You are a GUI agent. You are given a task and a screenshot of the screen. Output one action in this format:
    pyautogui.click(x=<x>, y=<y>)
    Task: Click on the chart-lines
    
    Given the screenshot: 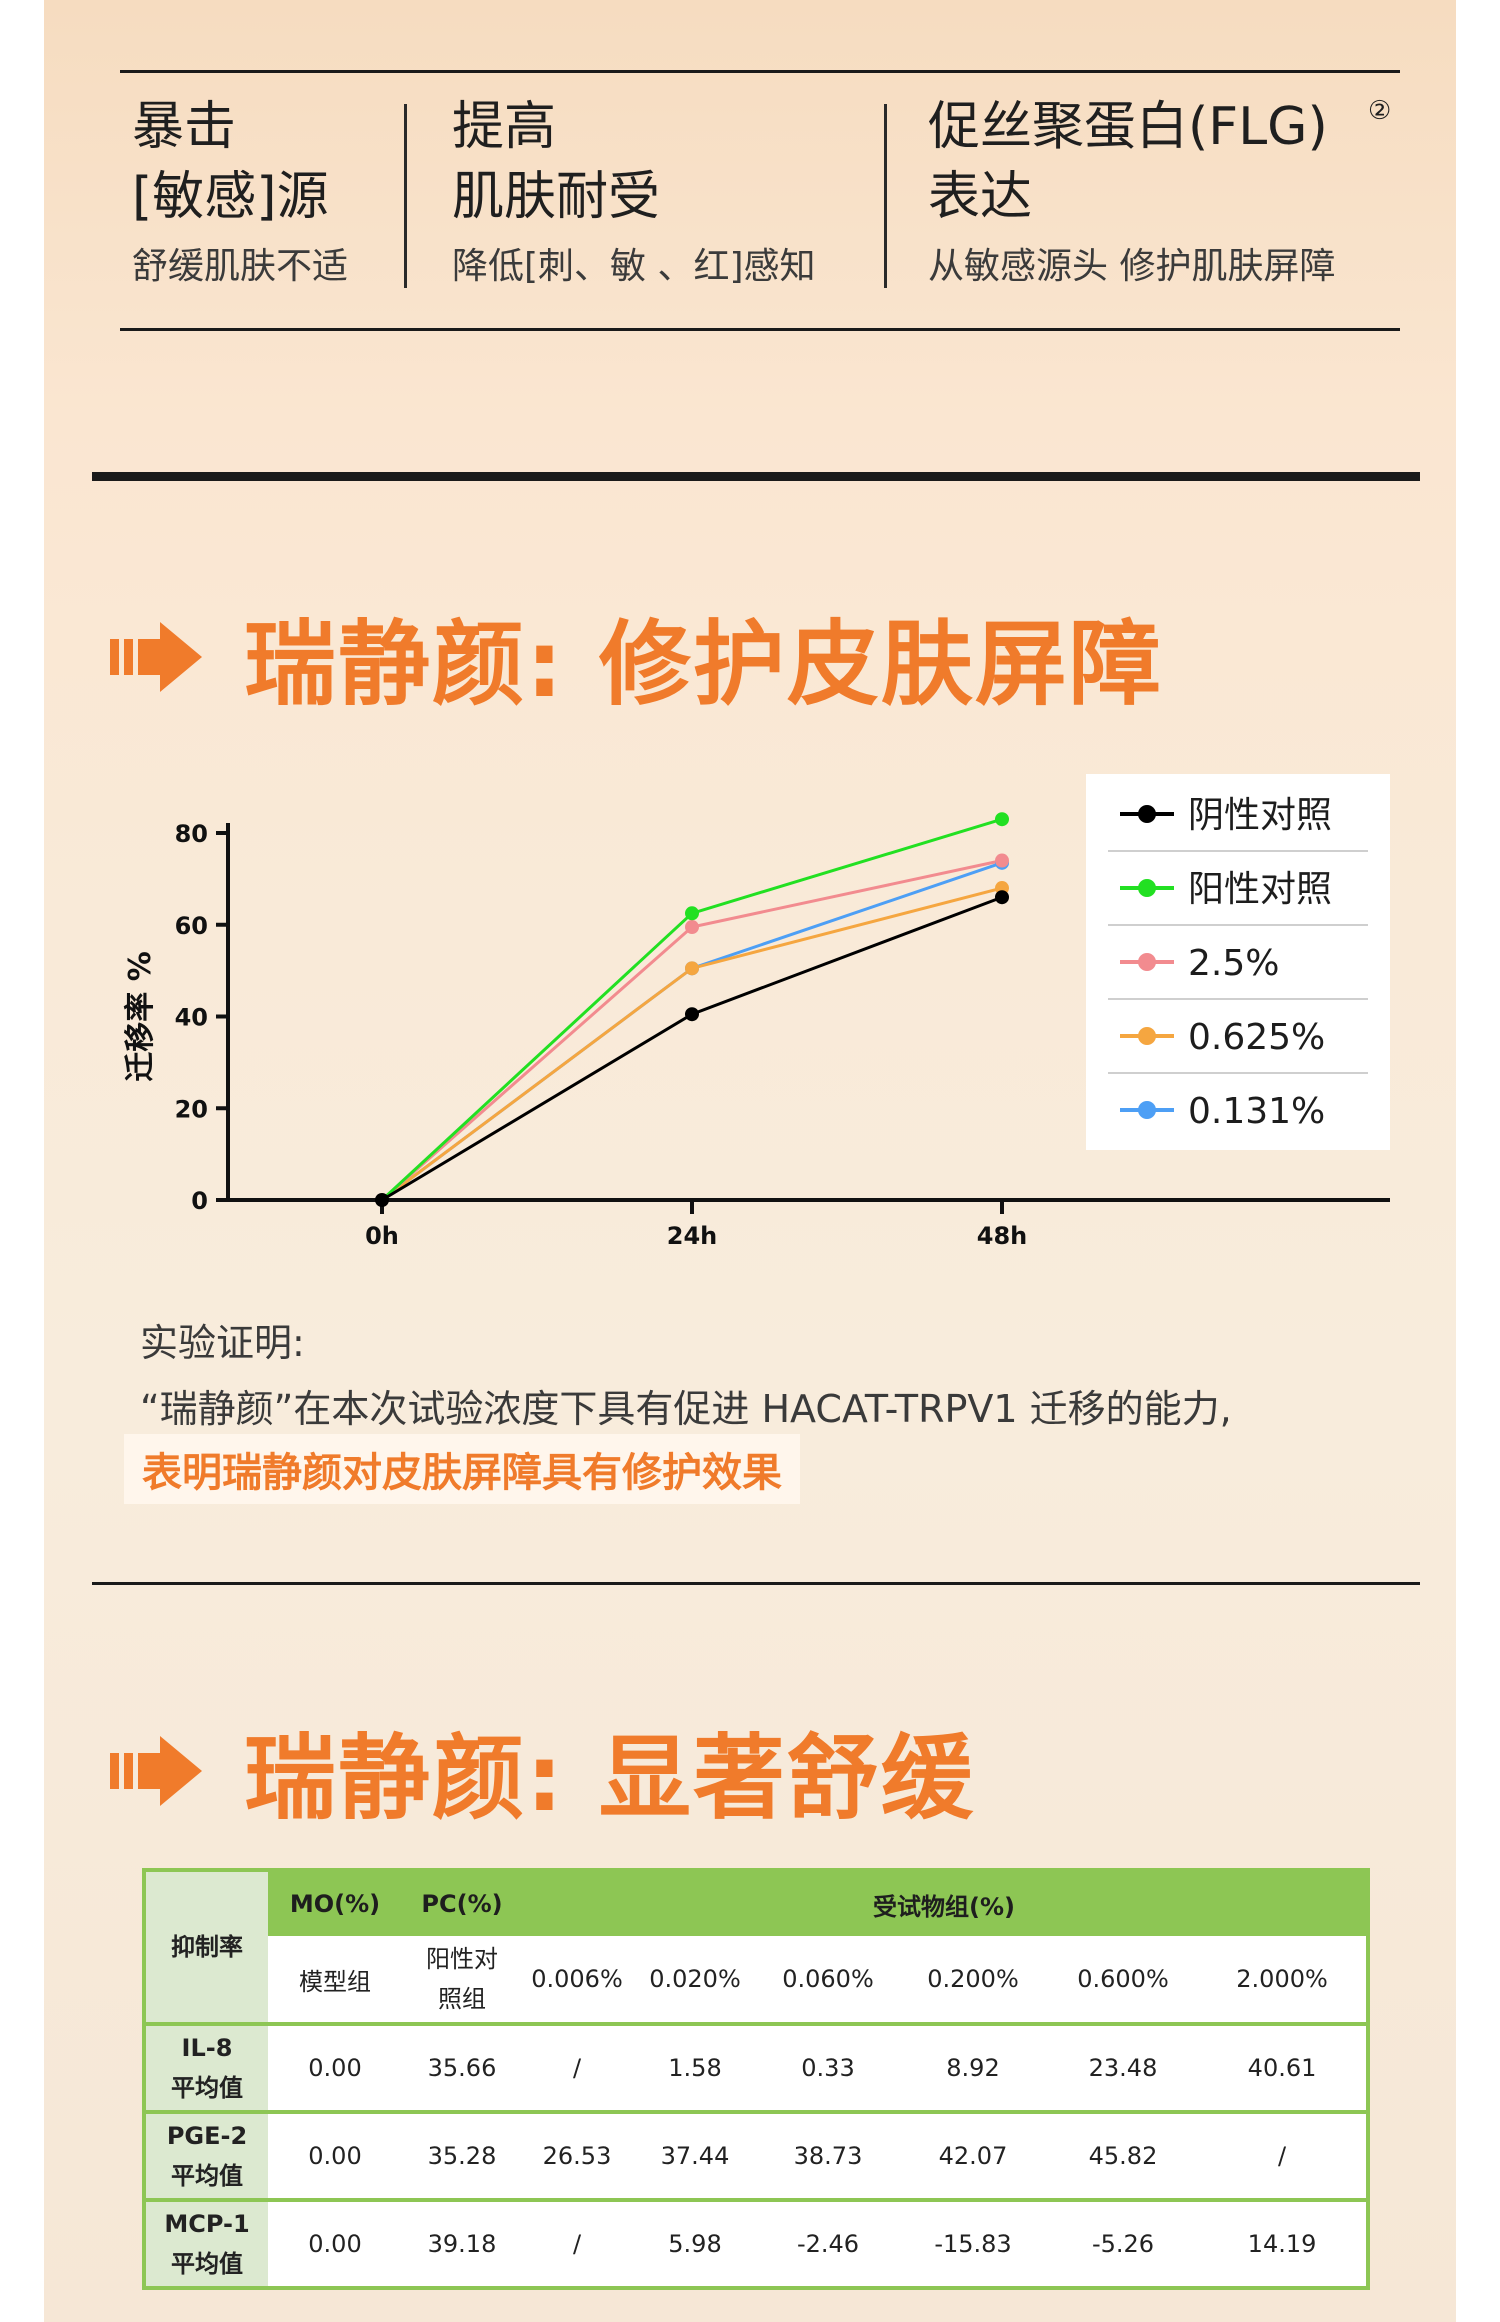 What is the action you would take?
    pyautogui.click(x=692, y=1009)
    